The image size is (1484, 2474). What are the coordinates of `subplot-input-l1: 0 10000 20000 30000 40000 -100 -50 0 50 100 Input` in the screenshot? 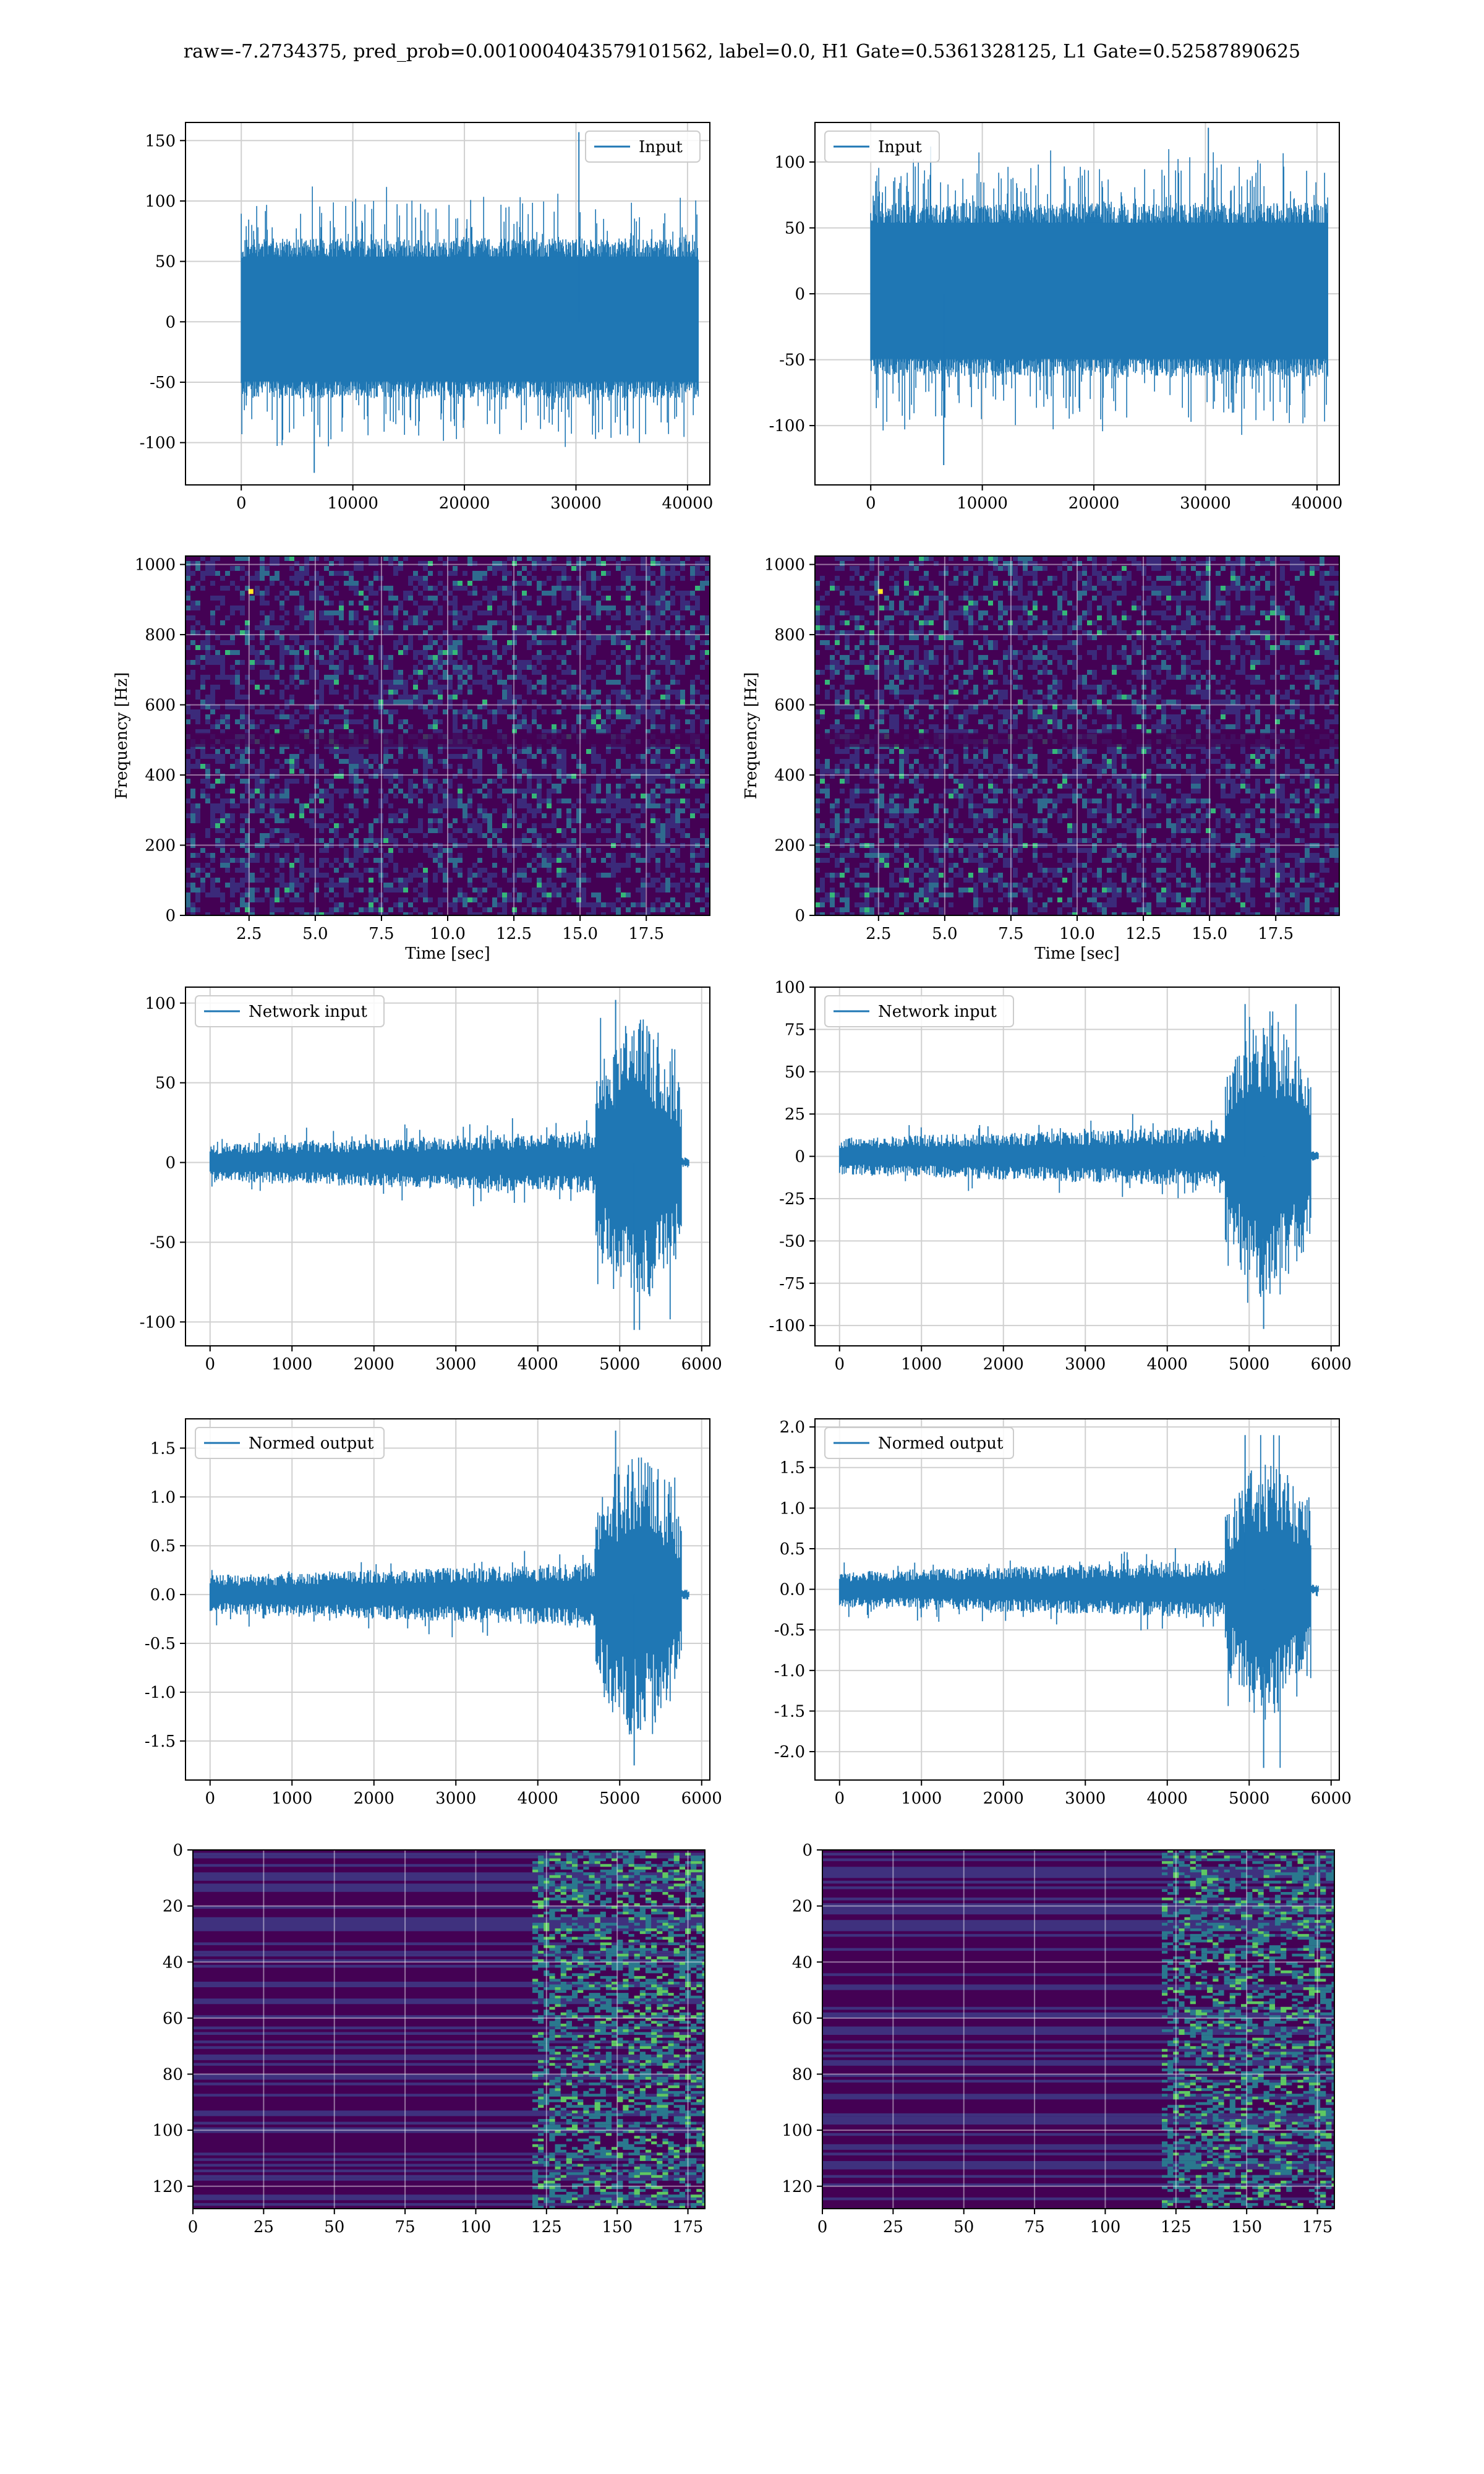 It's located at (1056, 317).